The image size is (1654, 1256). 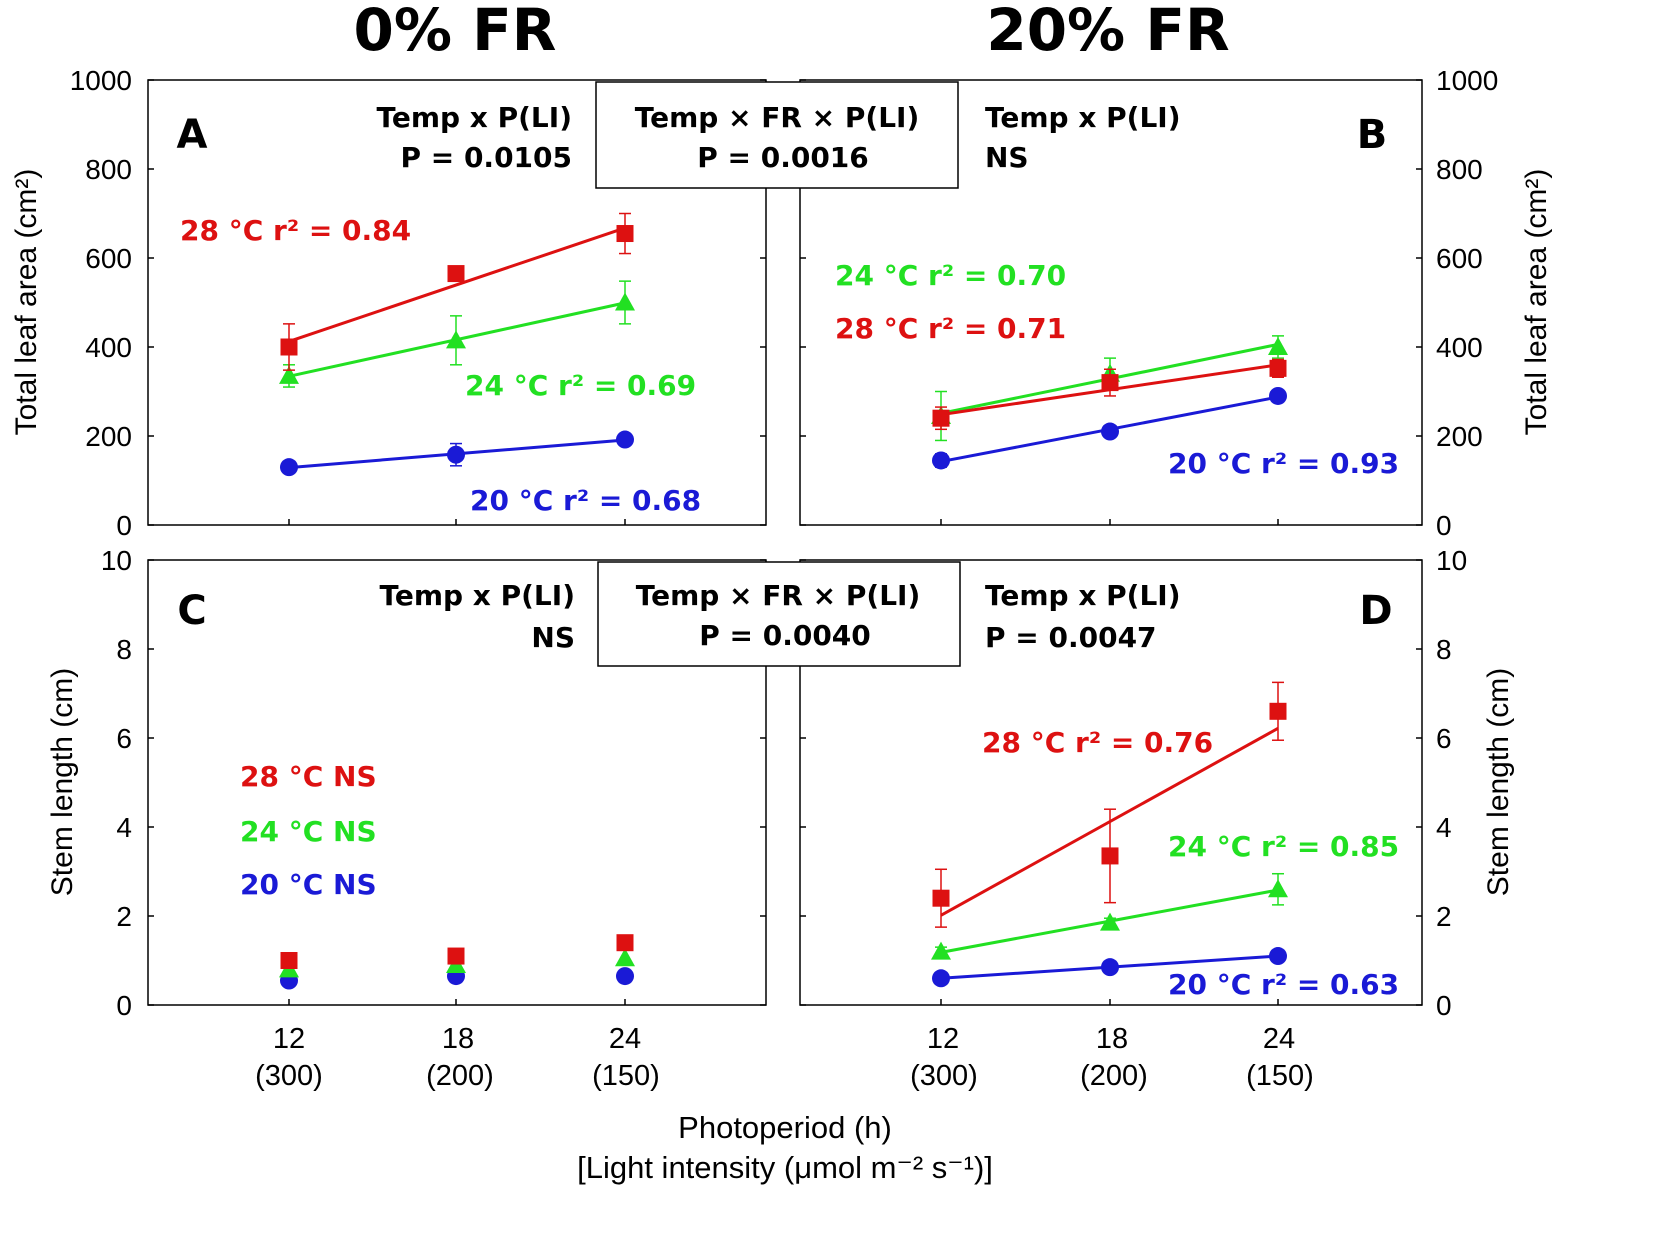 I want to click on panel-b-ytick-label-2: 400, so click(x=1459, y=347).